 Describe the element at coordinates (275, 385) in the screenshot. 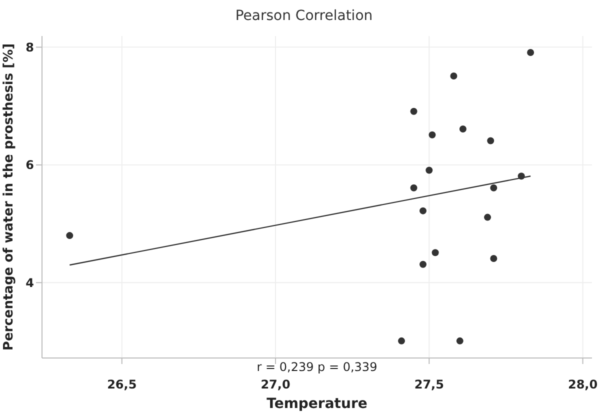

I see `x-tick-label: 27,0` at that location.